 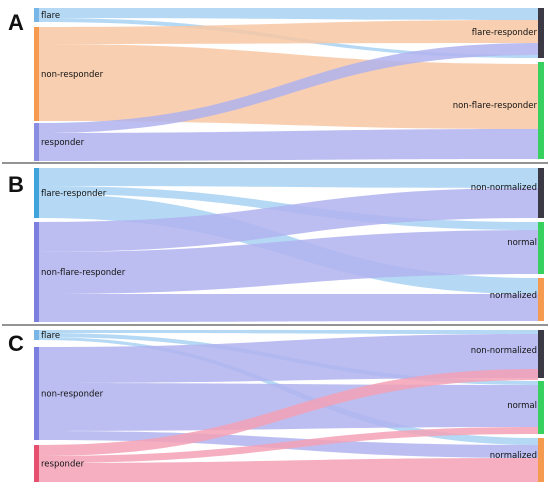 I want to click on panel-letter-a: A, so click(x=16, y=22).